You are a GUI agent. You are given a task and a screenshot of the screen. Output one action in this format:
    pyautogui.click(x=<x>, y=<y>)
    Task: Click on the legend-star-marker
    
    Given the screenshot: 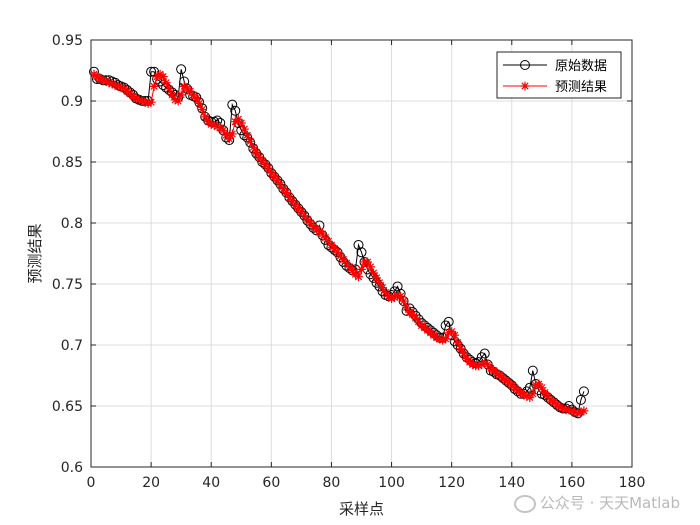 What is the action you would take?
    pyautogui.click(x=525, y=86)
    